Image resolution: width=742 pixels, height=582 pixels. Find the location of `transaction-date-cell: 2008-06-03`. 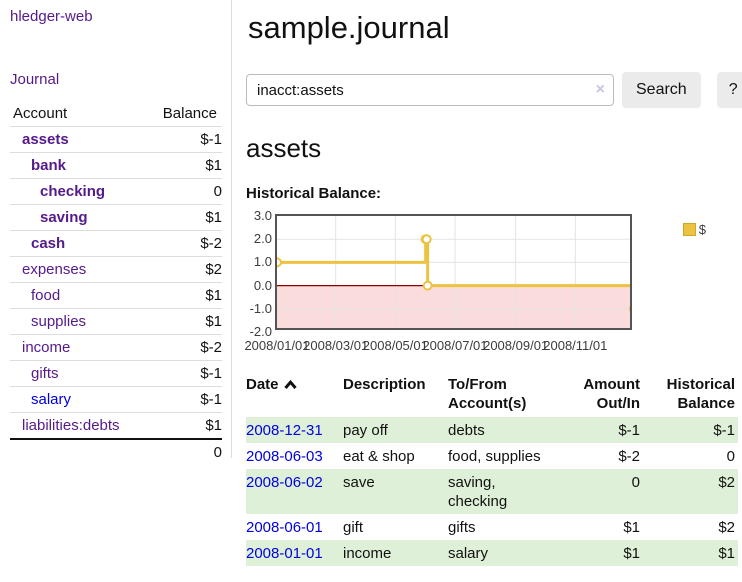

transaction-date-cell: 2008-06-03 is located at coordinates (294, 456).